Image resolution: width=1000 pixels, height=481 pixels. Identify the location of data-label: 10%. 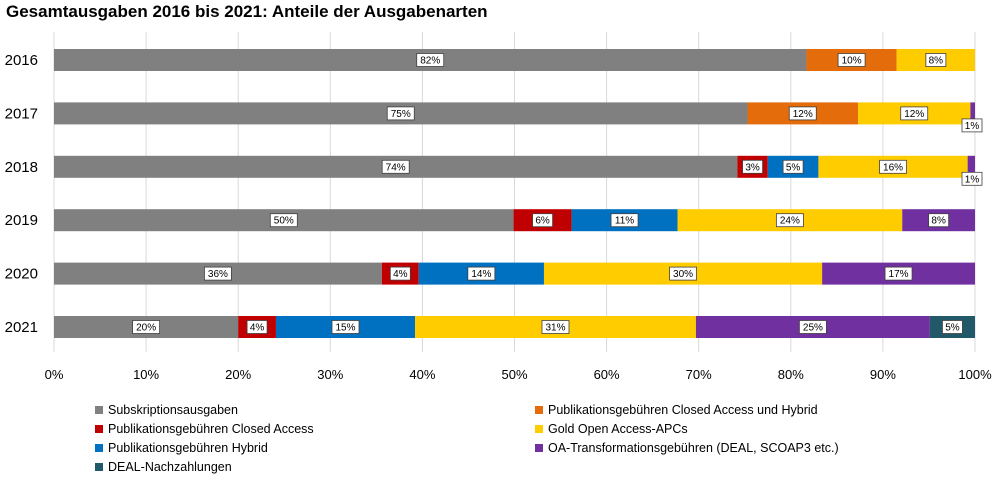
(852, 61).